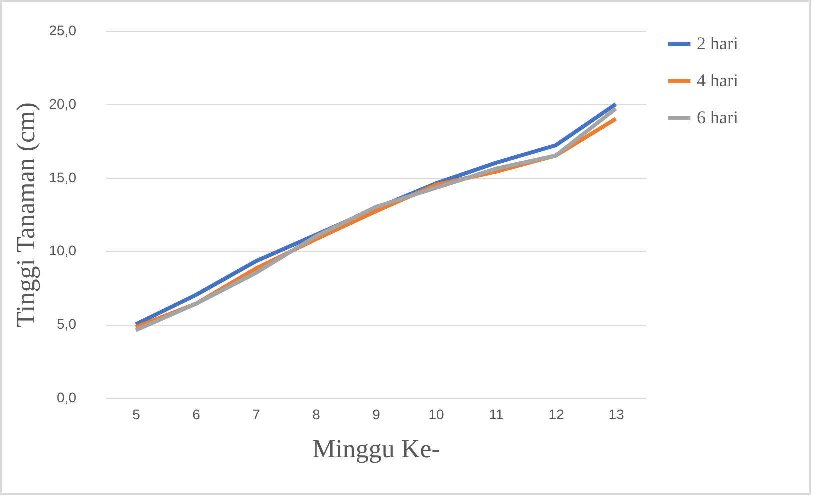 The height and width of the screenshot is (499, 815). Describe the element at coordinates (717, 118) in the screenshot. I see `legend-label: 6 hari` at that location.